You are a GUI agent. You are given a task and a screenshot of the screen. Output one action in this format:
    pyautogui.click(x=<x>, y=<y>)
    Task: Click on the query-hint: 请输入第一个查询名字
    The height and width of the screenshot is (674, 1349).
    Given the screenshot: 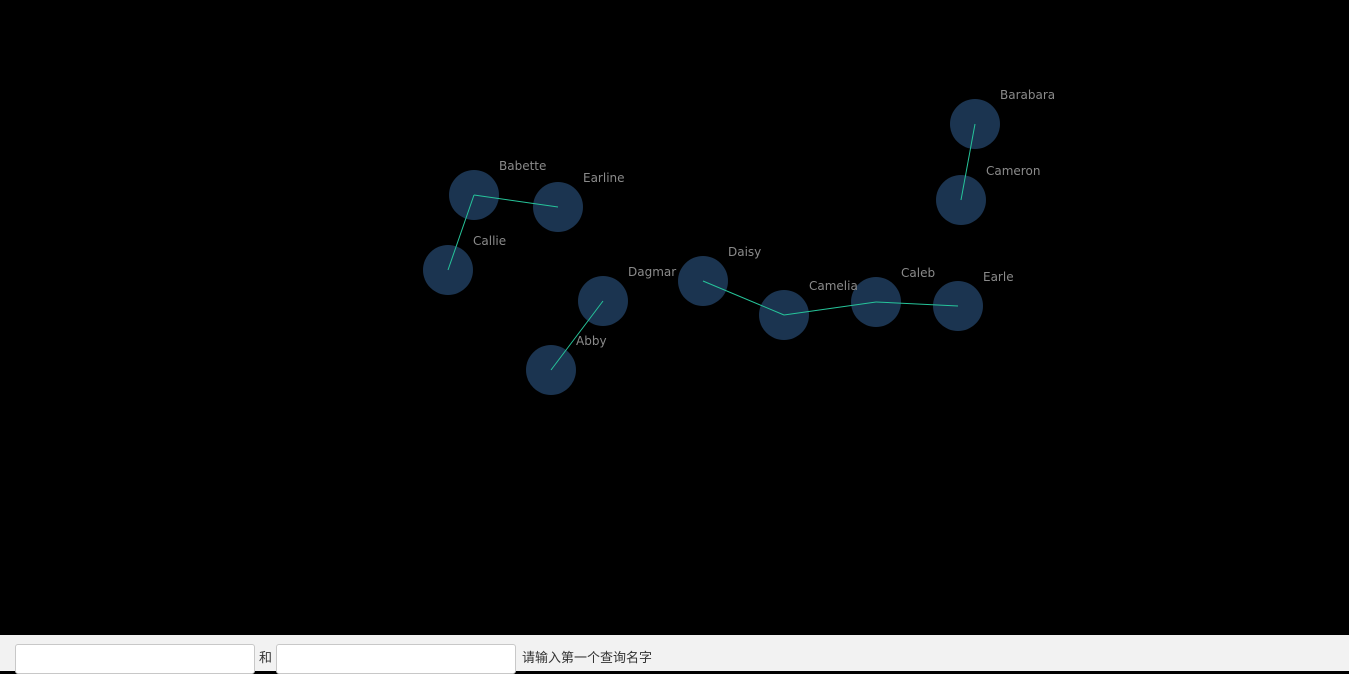 What is the action you would take?
    pyautogui.click(x=587, y=658)
    